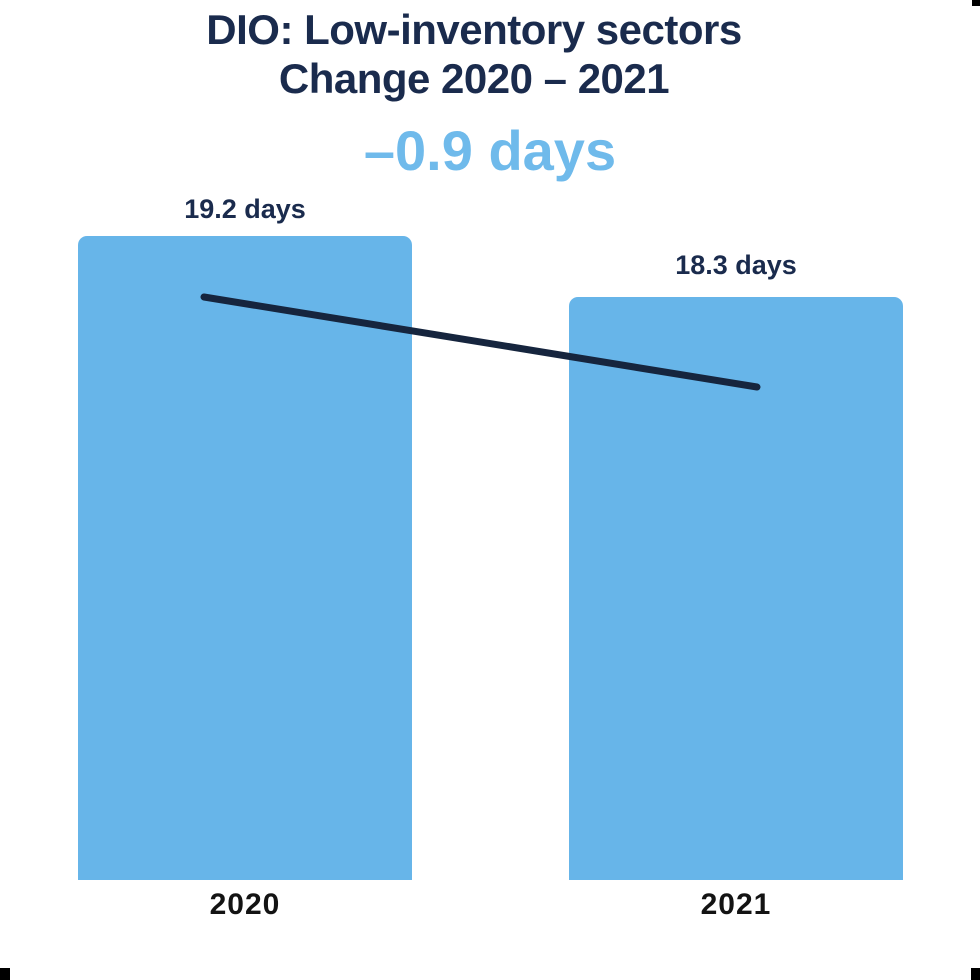 Image resolution: width=980 pixels, height=980 pixels. What do you see at coordinates (736, 904) in the screenshot?
I see `x-axis-label-2021: 2021` at bounding box center [736, 904].